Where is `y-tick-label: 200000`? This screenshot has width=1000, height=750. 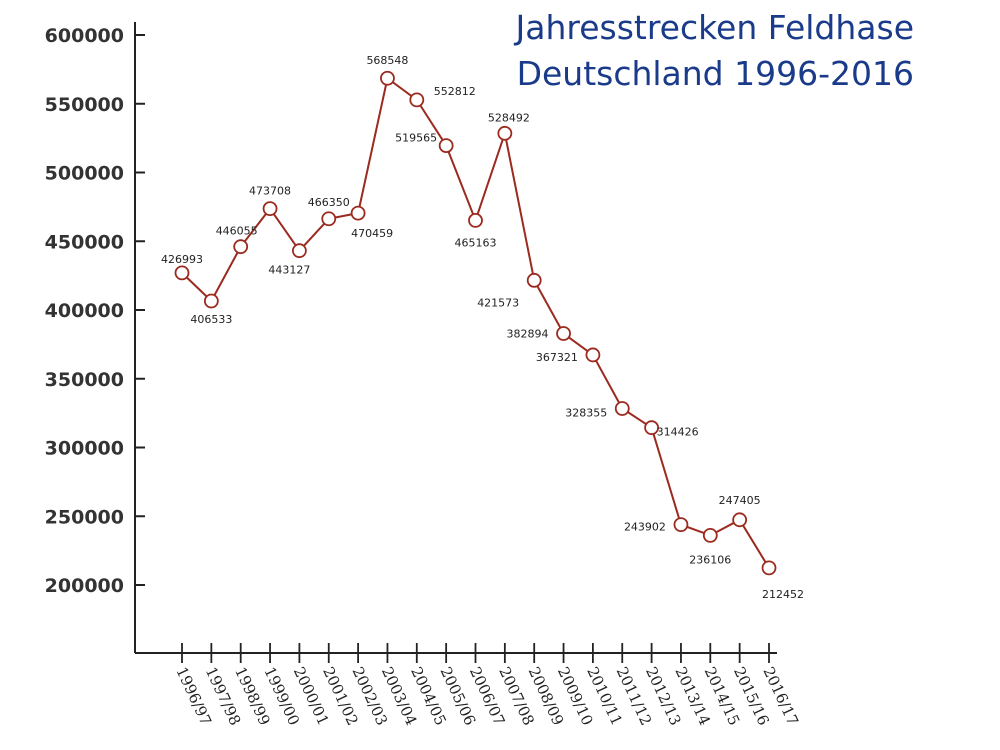
y-tick-label: 200000 is located at coordinates (84, 586).